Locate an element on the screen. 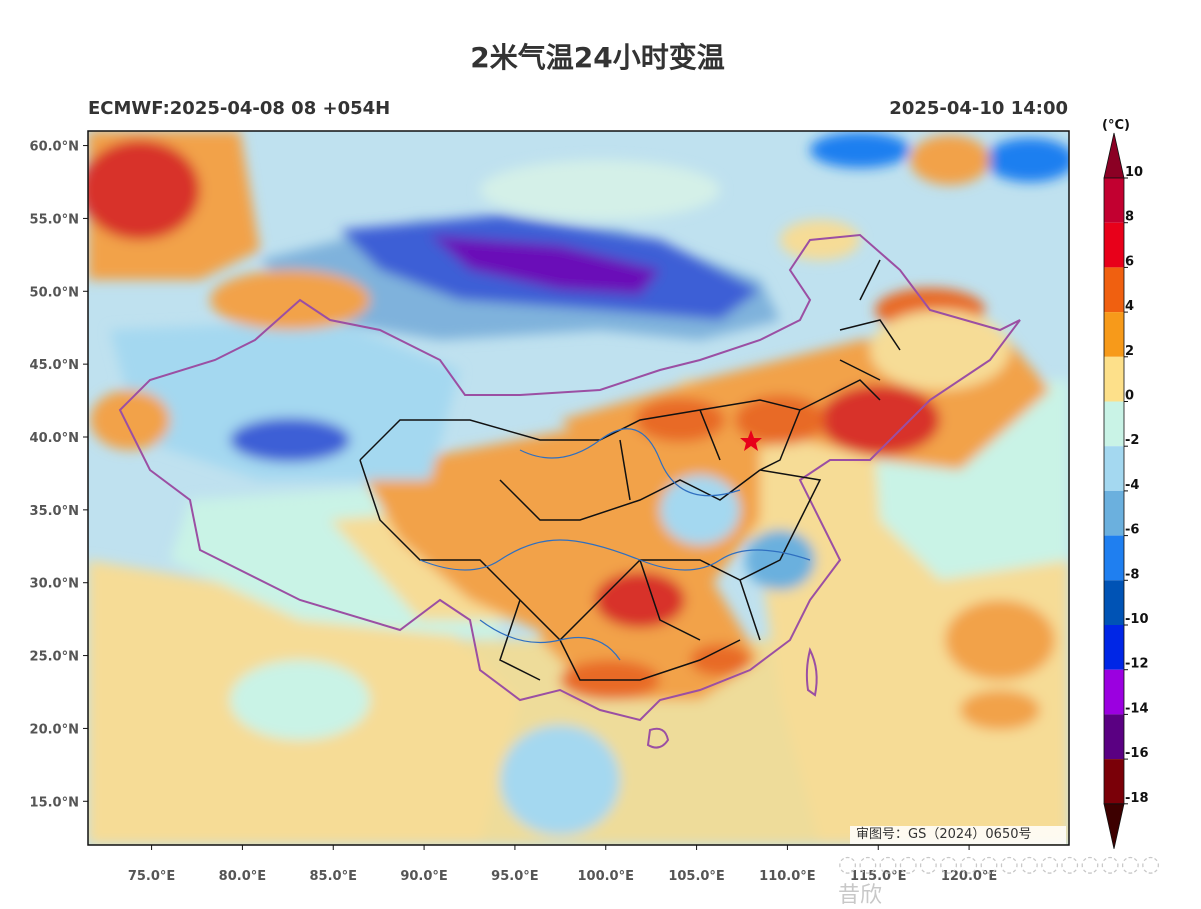  map-title: 2米气温24小时变温 is located at coordinates (597, 57).